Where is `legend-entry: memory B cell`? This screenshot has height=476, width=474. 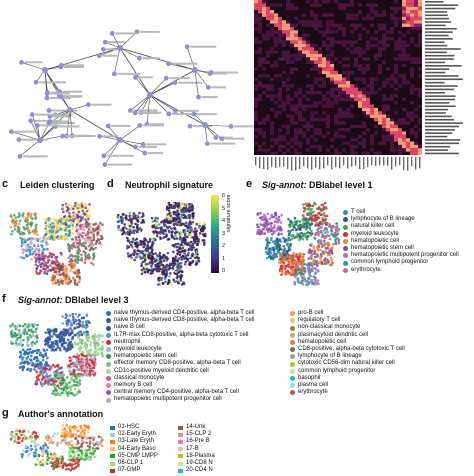 legend-entry: memory B cell is located at coordinates (180, 385).